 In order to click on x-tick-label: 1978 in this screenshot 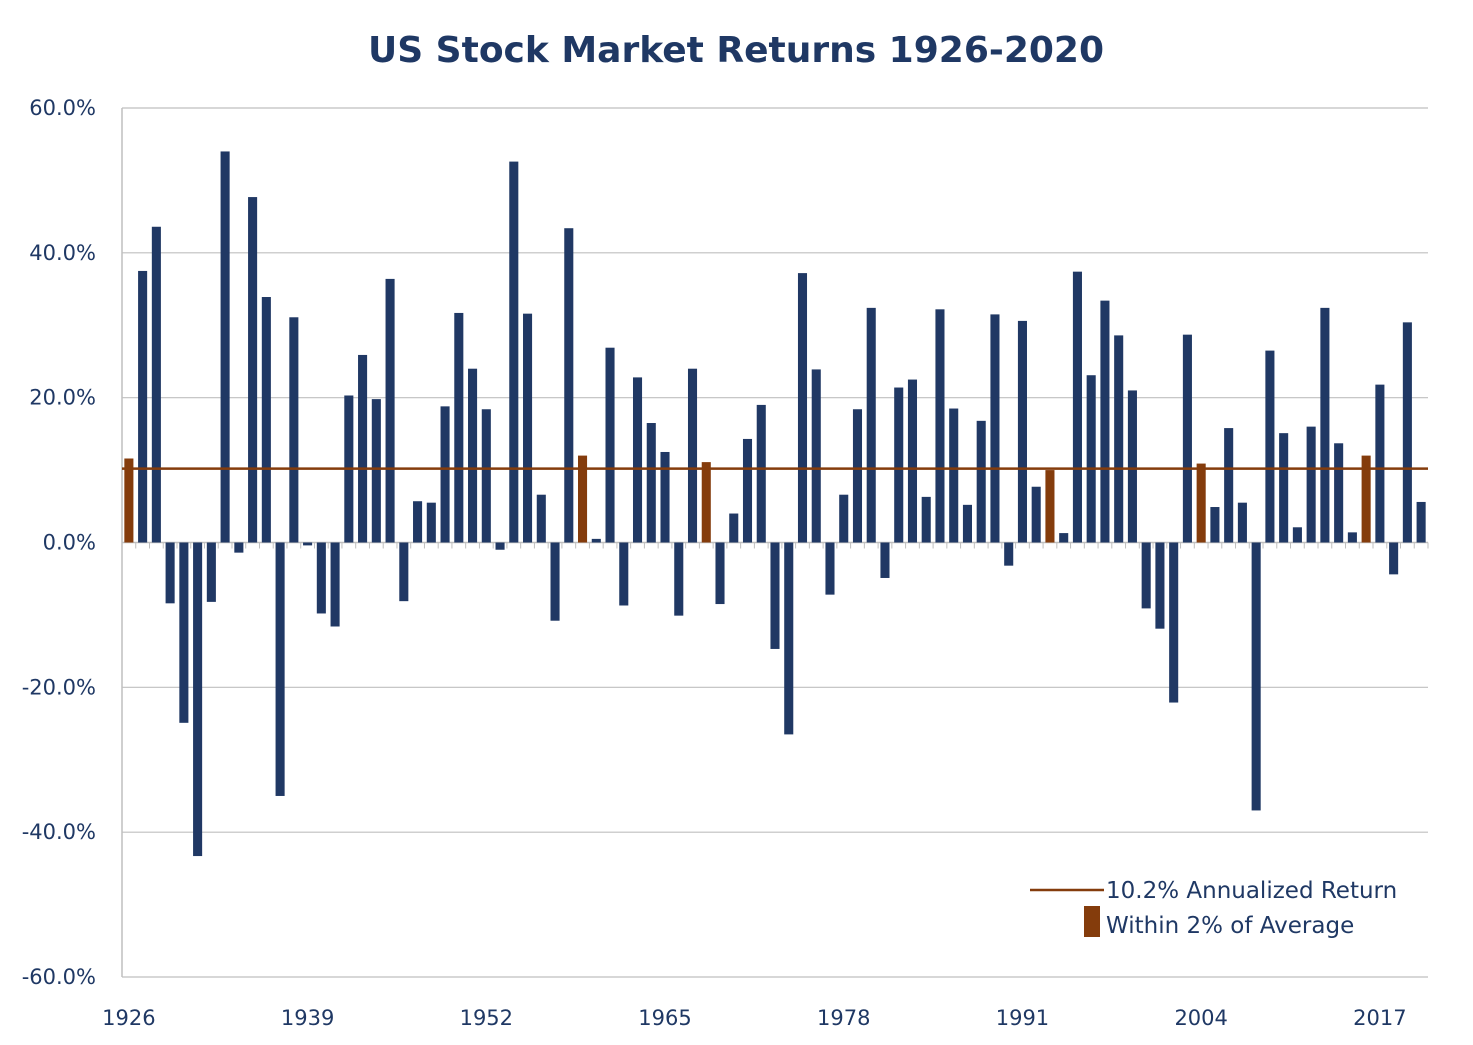, I will do `click(843, 1018)`.